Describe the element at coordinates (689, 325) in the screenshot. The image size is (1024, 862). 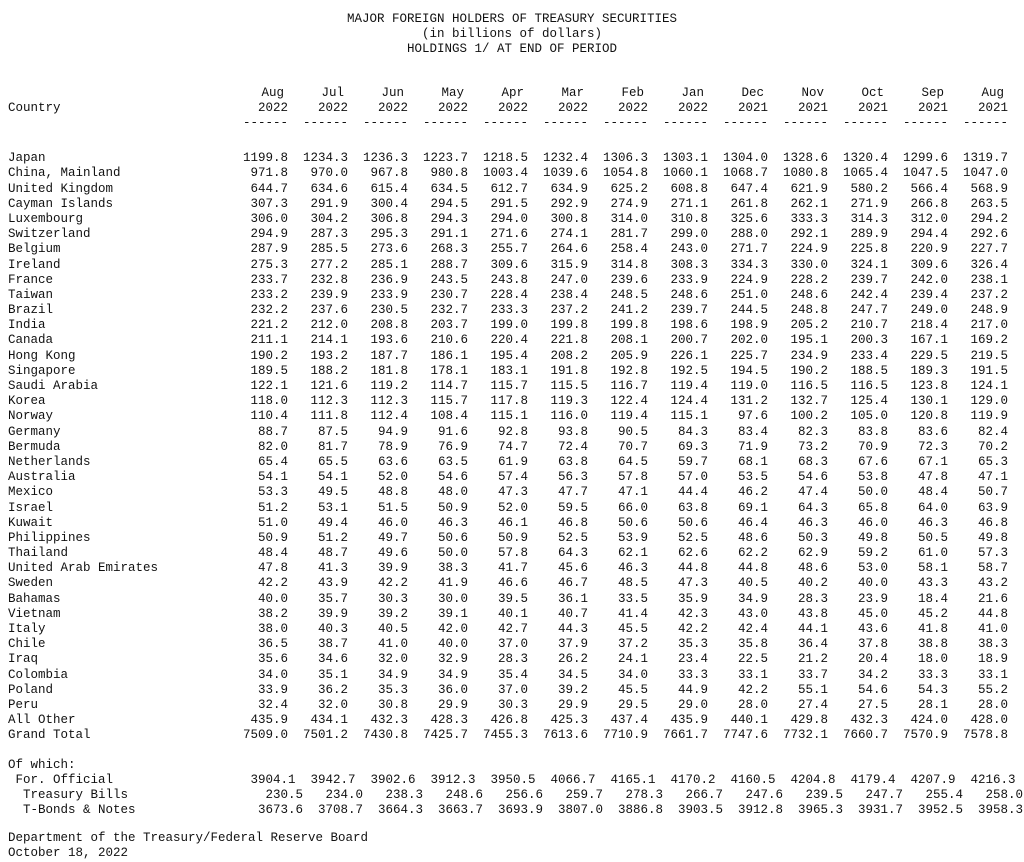
I see `value-cell: 198.6` at that location.